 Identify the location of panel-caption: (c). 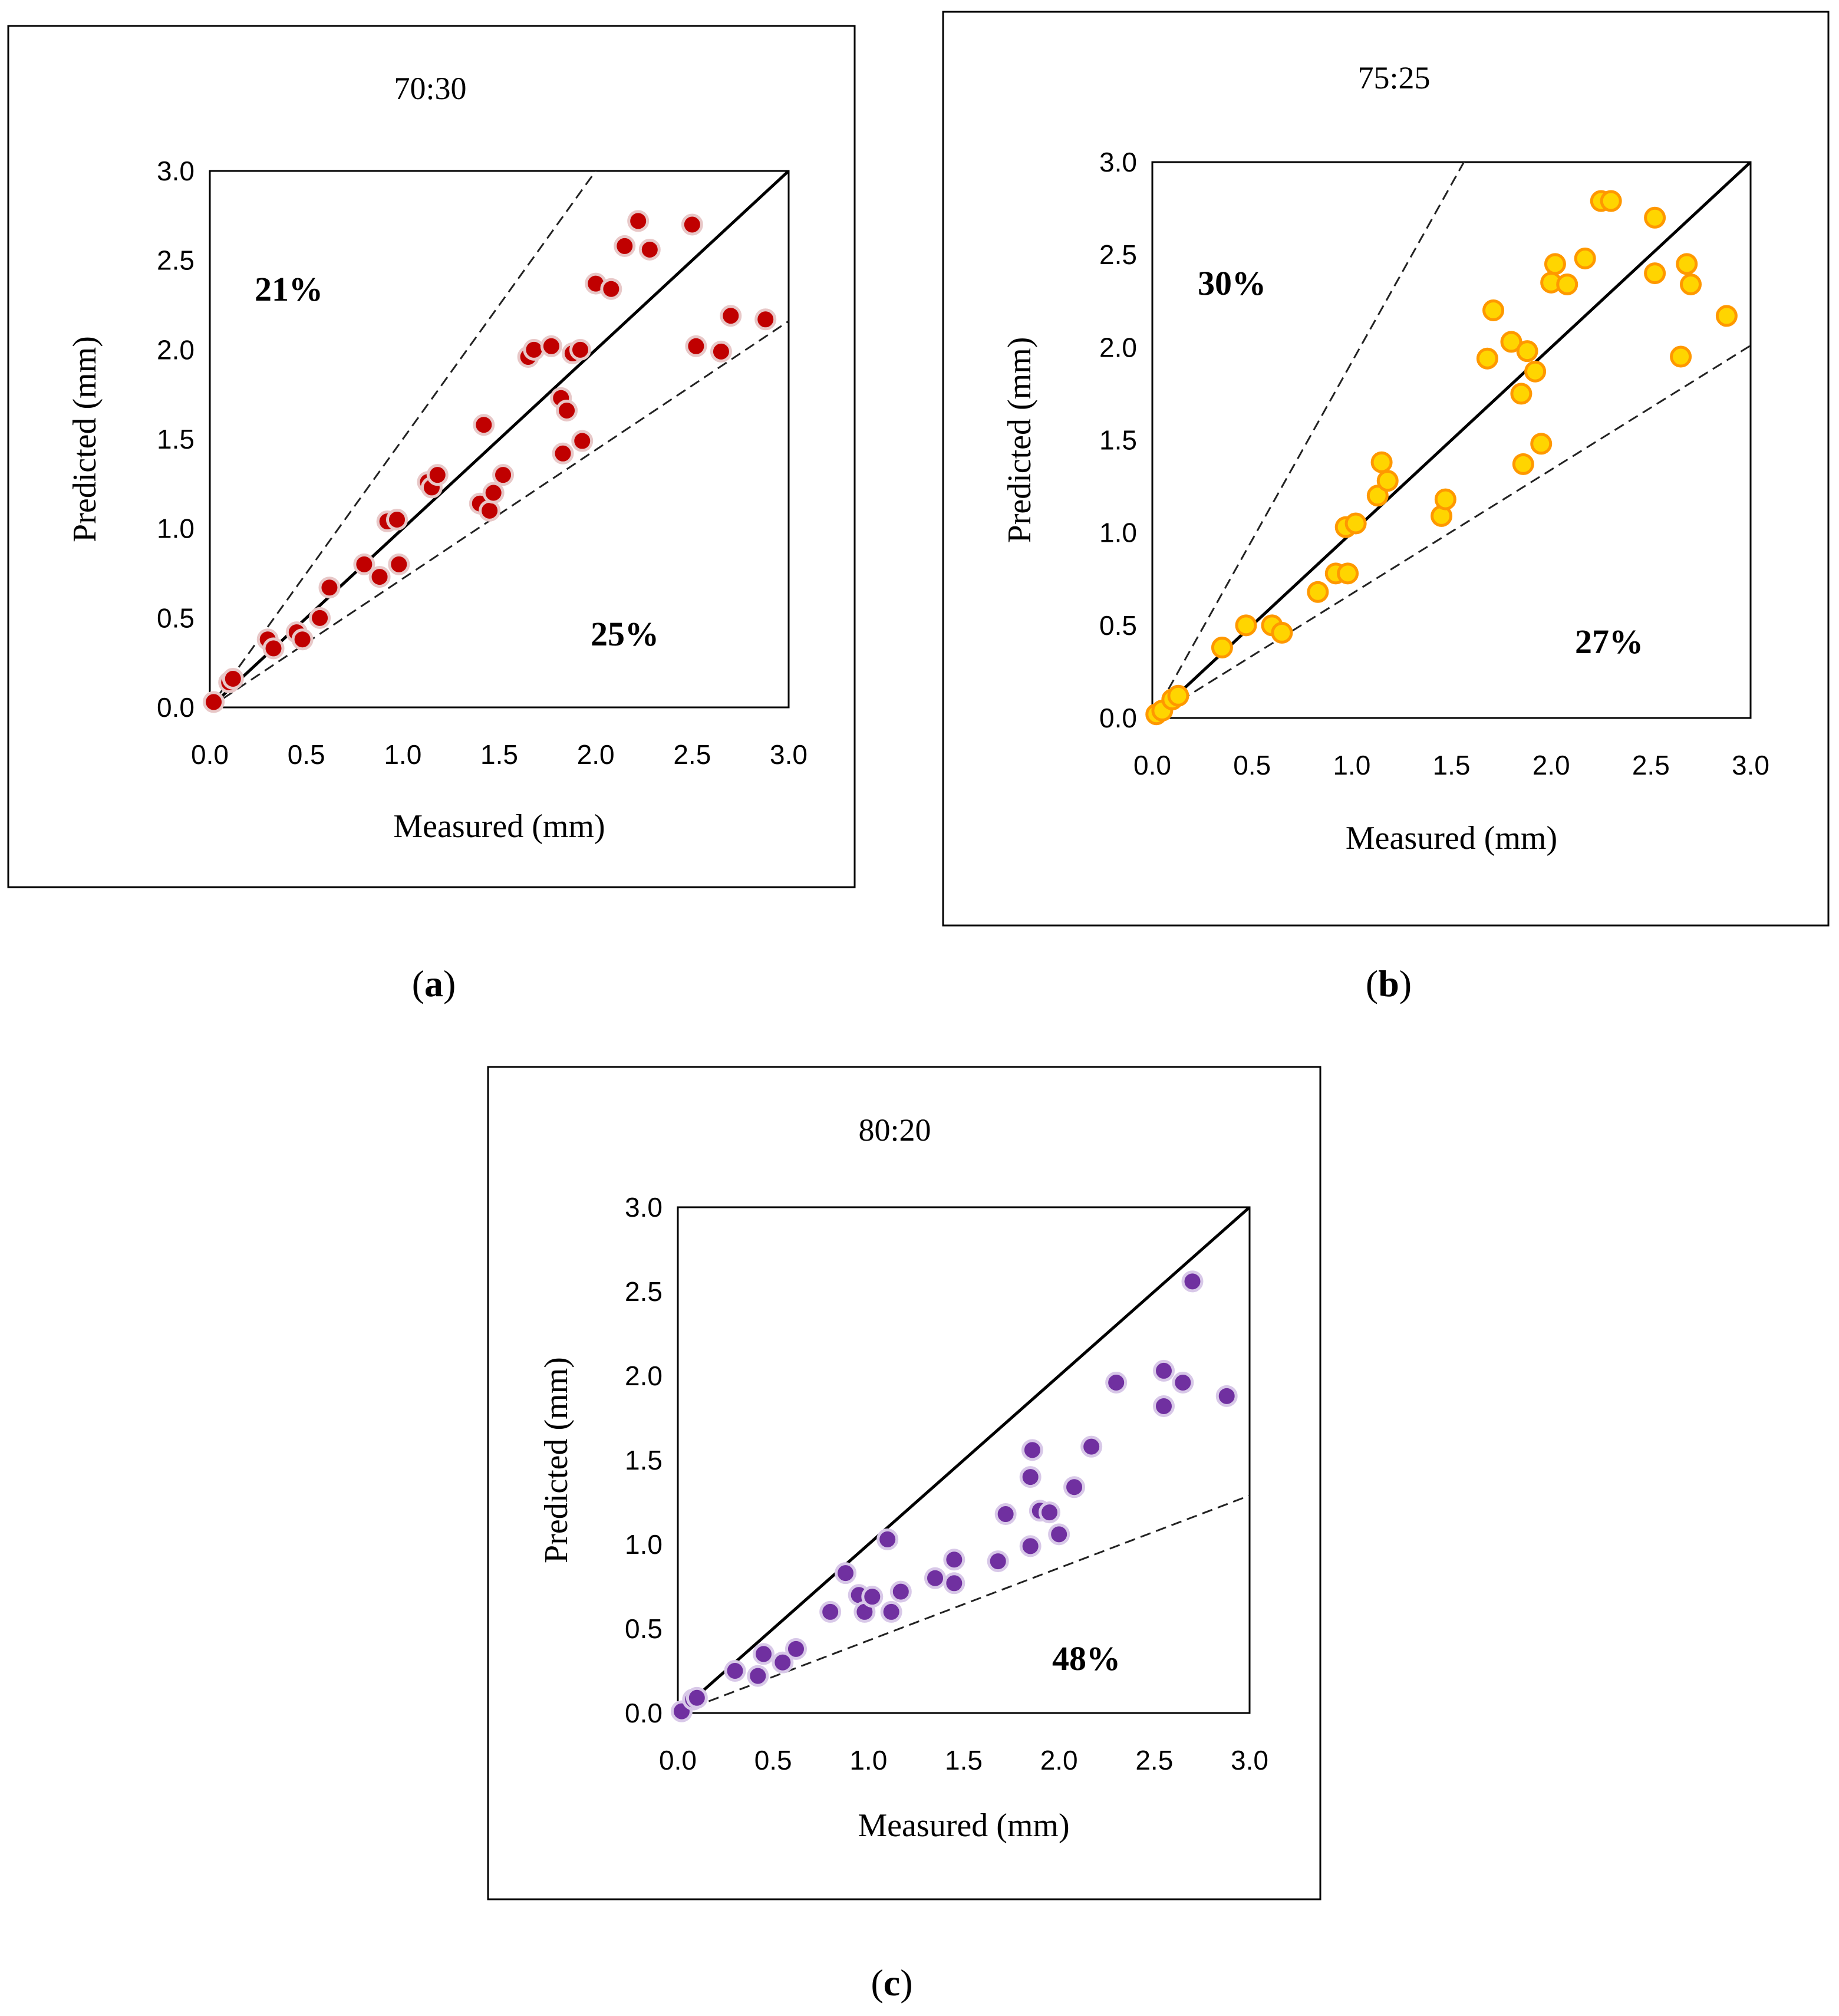
(891, 1983).